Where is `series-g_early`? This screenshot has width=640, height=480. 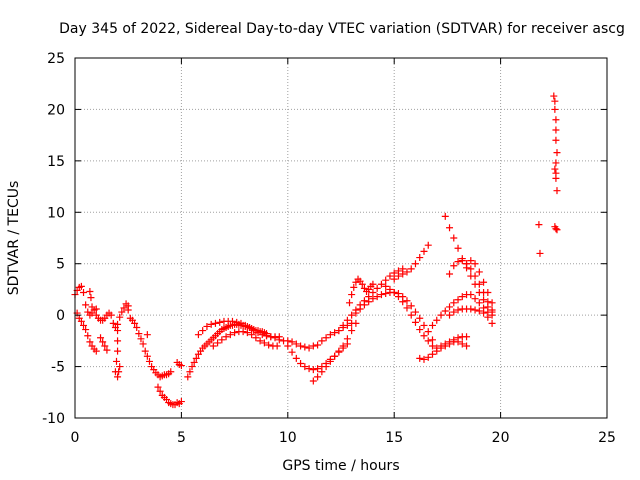
series-g_early is located at coordinates (119, 372).